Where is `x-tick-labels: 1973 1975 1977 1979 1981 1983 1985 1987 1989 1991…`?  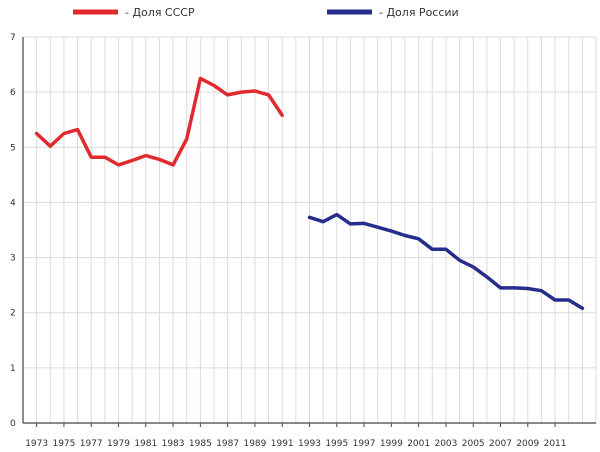 x-tick-labels: 1973 1975 1977 1979 1981 1983 1985 1987 1989 1991… is located at coordinates (295, 444).